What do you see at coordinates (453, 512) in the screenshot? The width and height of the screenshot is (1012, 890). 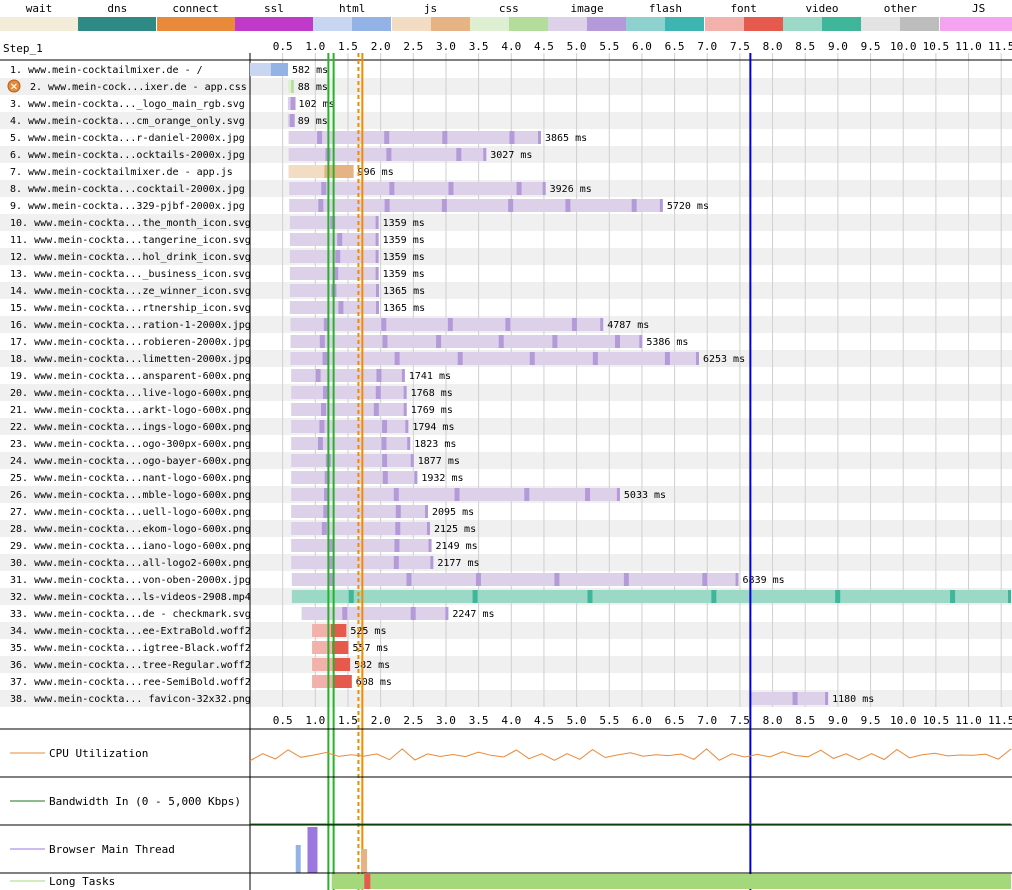 I see `request-duration: 2095 ms` at bounding box center [453, 512].